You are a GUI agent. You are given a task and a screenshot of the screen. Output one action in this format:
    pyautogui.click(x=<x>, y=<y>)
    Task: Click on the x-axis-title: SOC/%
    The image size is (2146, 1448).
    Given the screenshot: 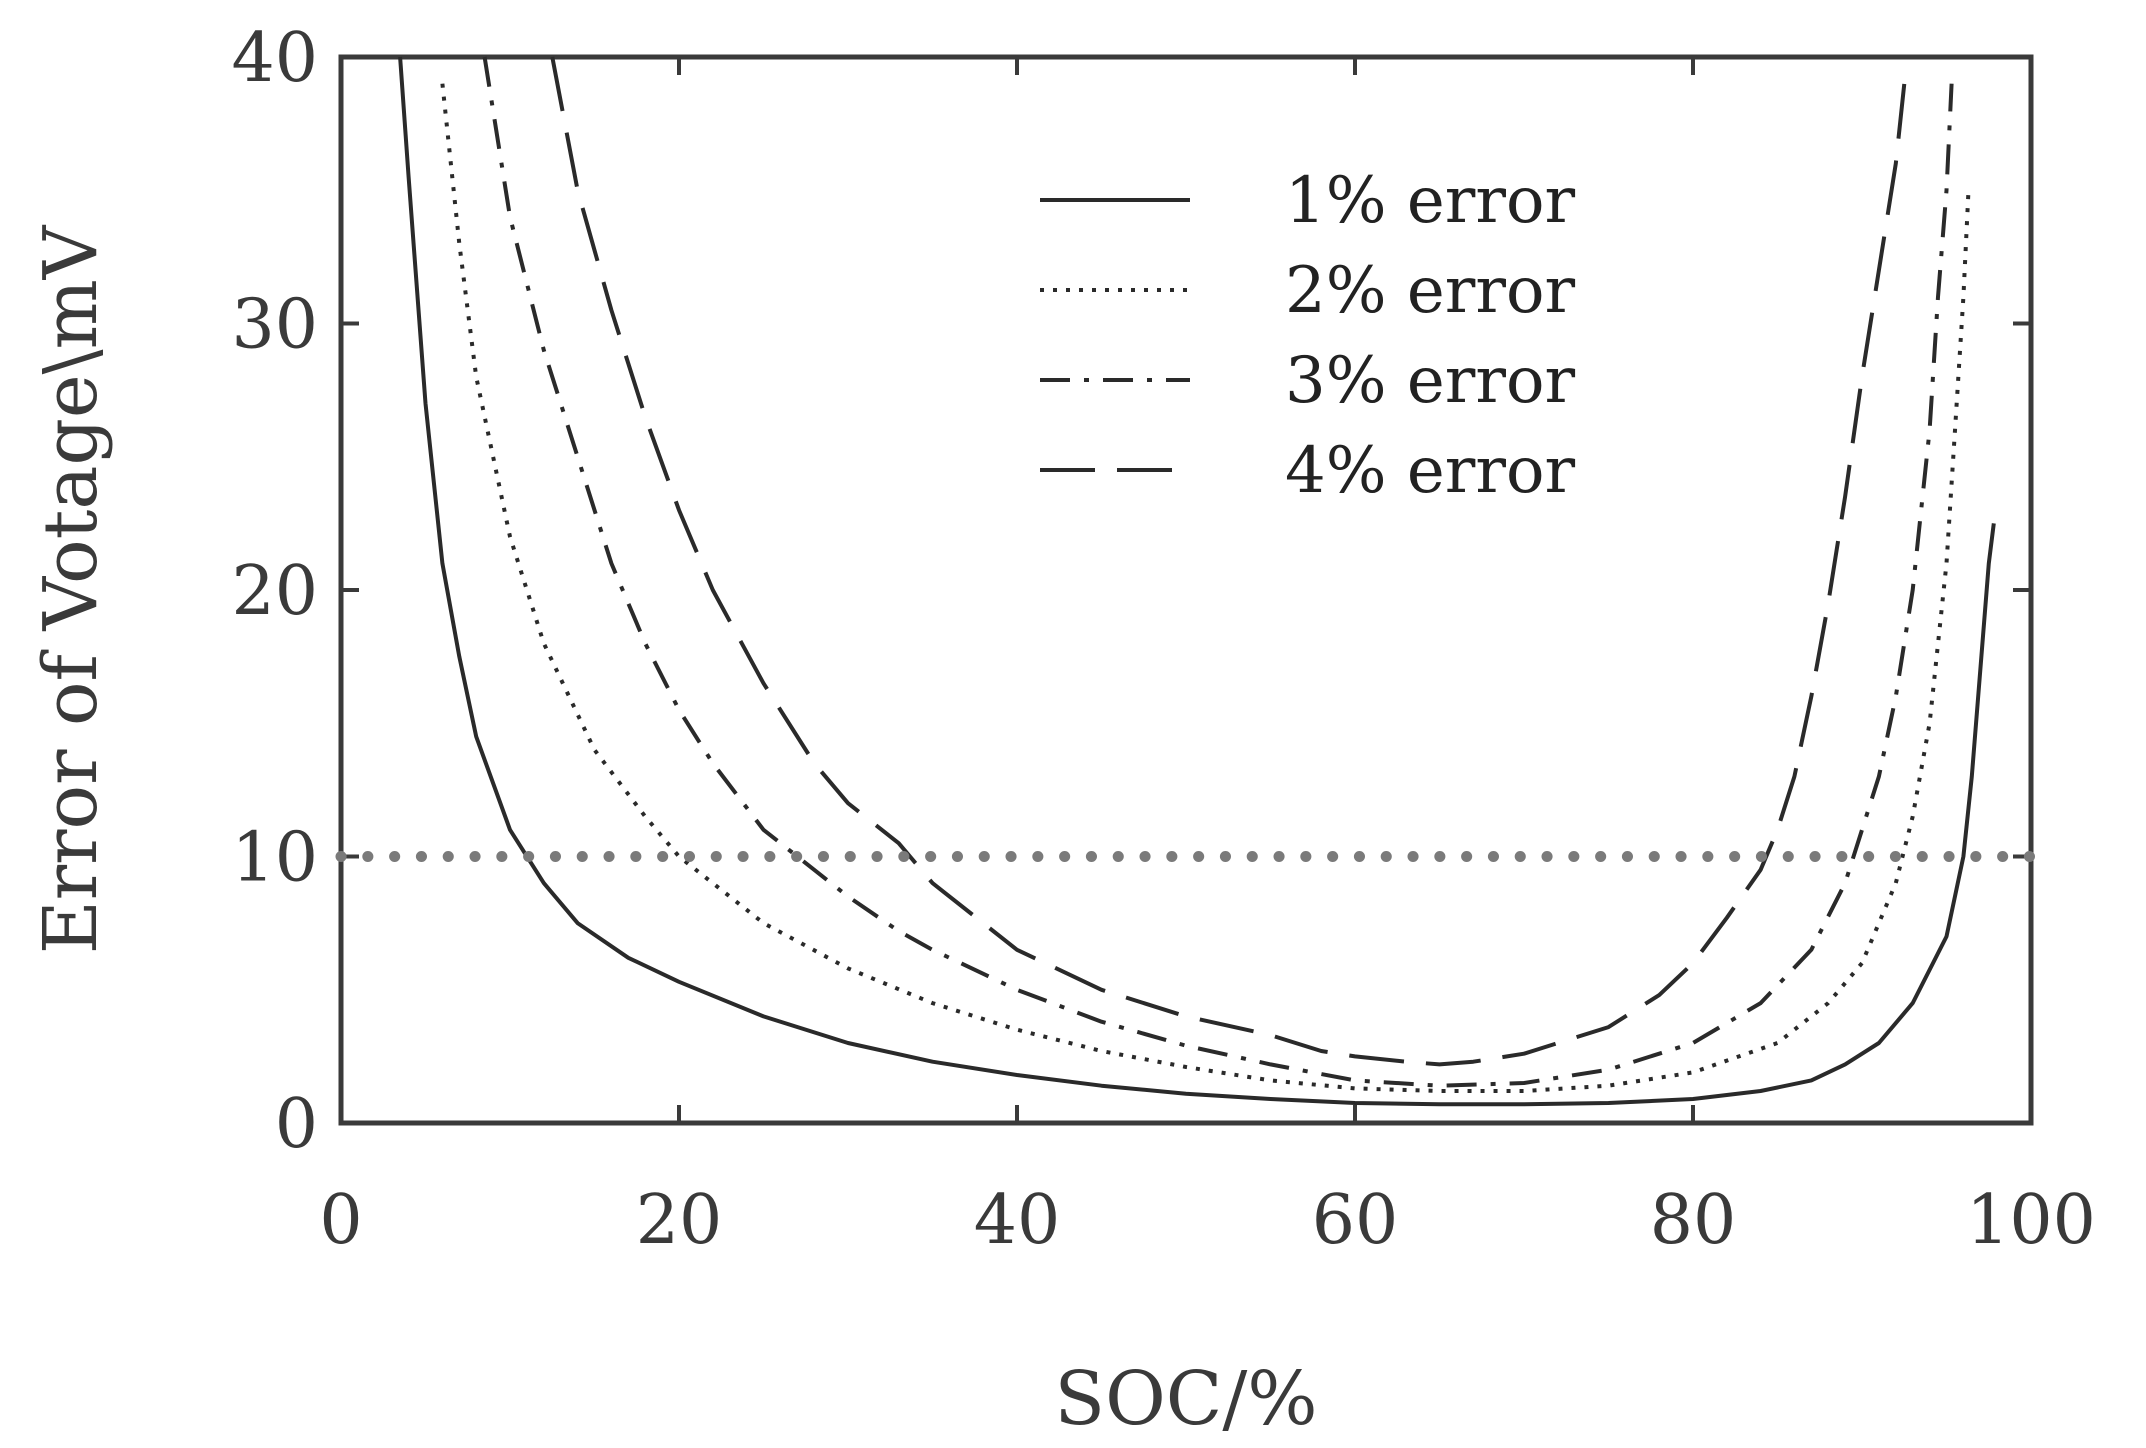 What is the action you would take?
    pyautogui.click(x=1185, y=1399)
    